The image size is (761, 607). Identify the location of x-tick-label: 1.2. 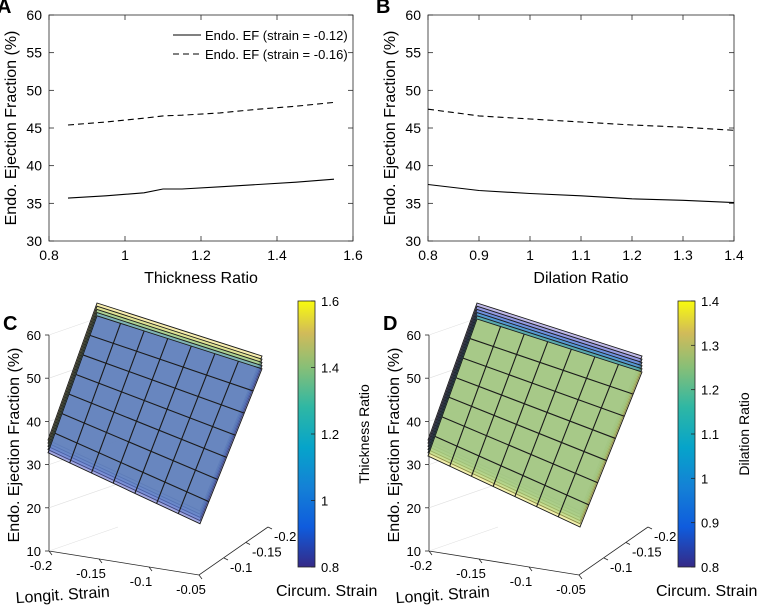
(632, 255).